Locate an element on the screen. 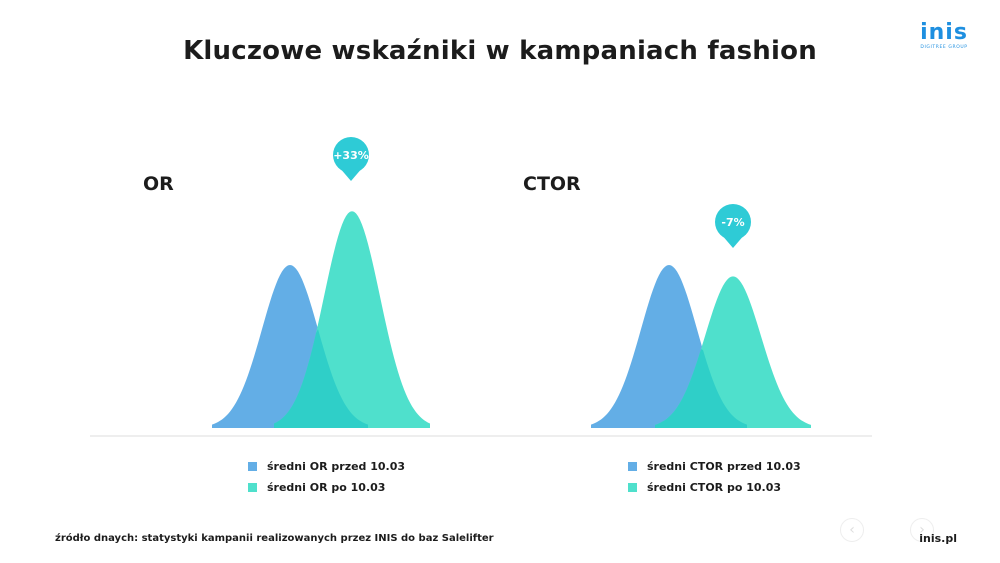 The image size is (1000, 563). inis-logo: inis DIGITREE GROUP is located at coordinates (944, 35).